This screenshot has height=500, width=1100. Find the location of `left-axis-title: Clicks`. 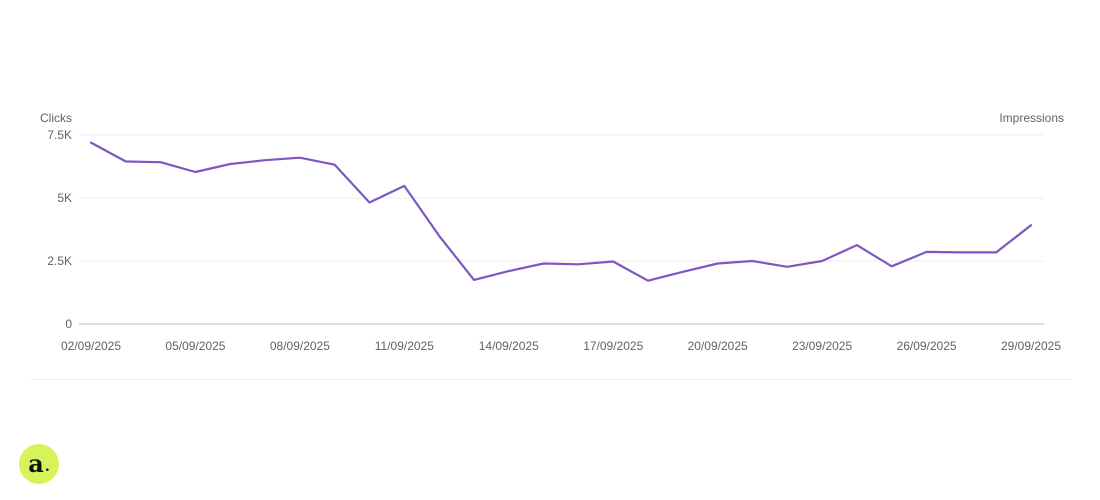

left-axis-title: Clicks is located at coordinates (56, 118).